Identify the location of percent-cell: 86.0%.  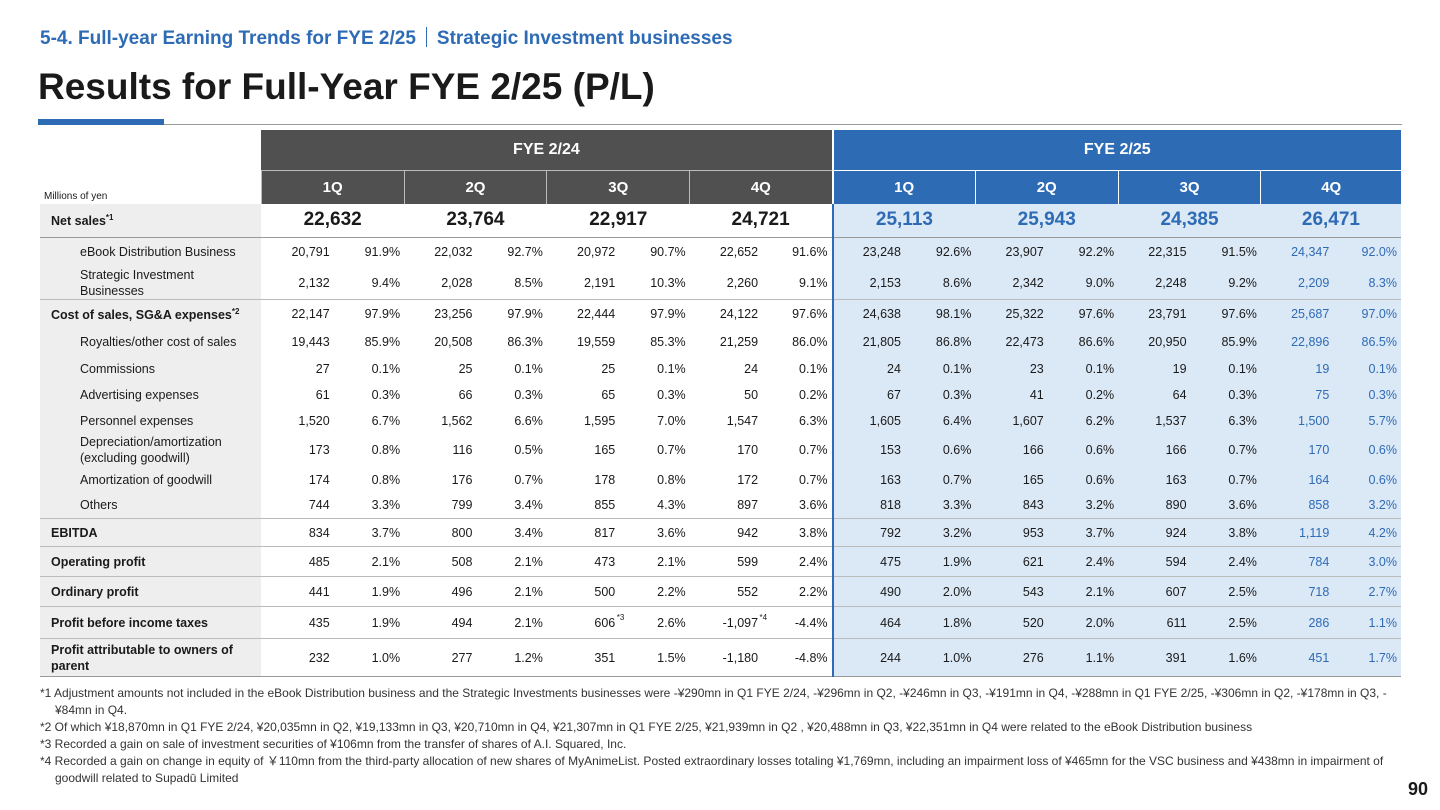
(810, 342).